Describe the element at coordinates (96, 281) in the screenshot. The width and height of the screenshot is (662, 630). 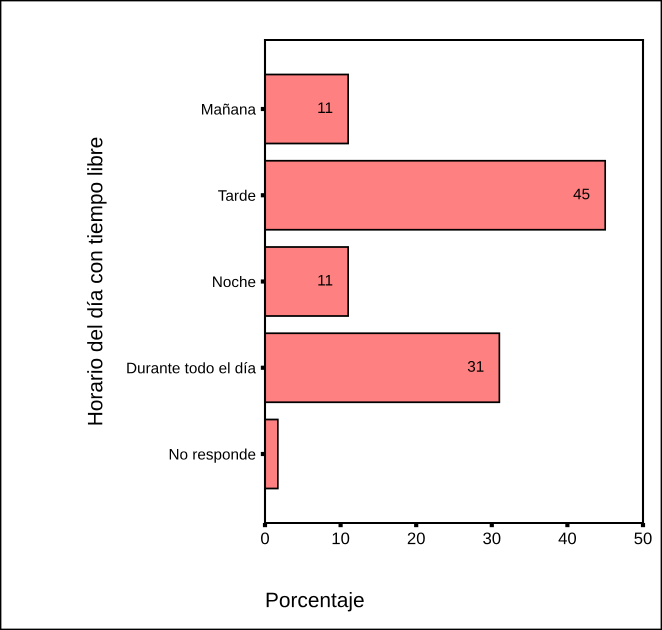
I see `y-axis-title: Horario del día con tiempo libre` at that location.